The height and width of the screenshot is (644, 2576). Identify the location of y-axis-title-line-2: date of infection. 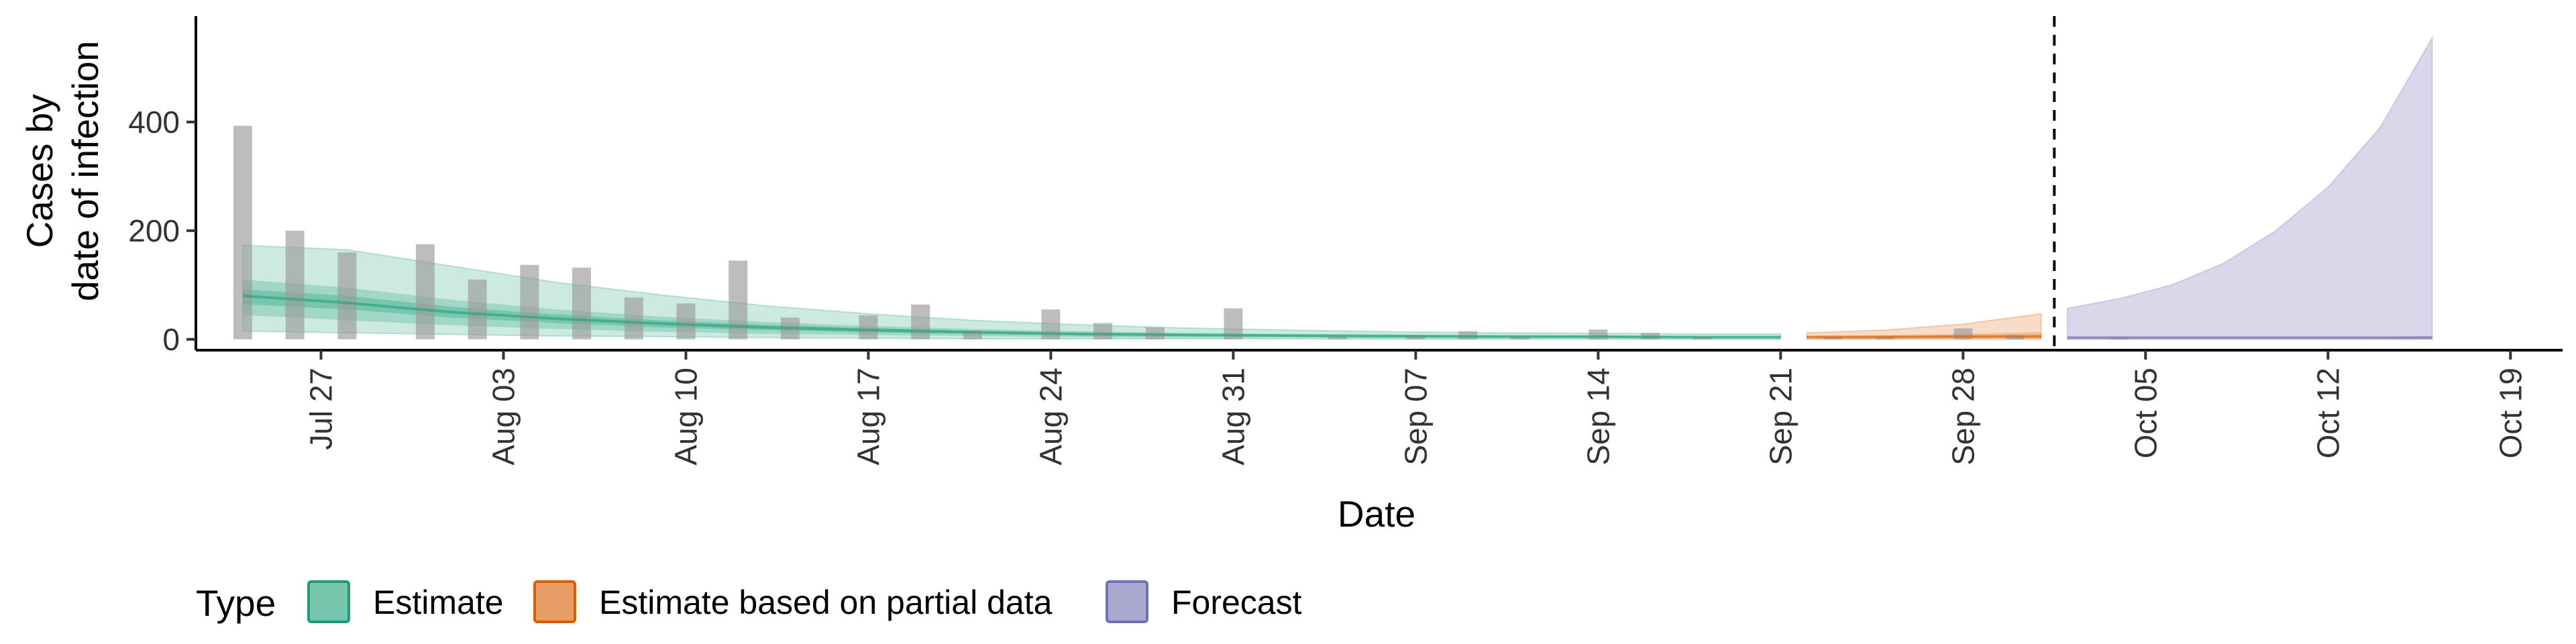
(85, 171).